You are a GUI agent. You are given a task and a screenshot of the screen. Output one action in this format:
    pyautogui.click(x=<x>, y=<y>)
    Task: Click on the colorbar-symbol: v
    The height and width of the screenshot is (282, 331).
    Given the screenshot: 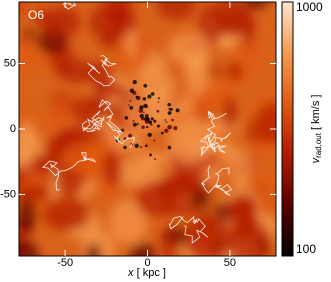 What is the action you would take?
    pyautogui.click(x=316, y=159)
    